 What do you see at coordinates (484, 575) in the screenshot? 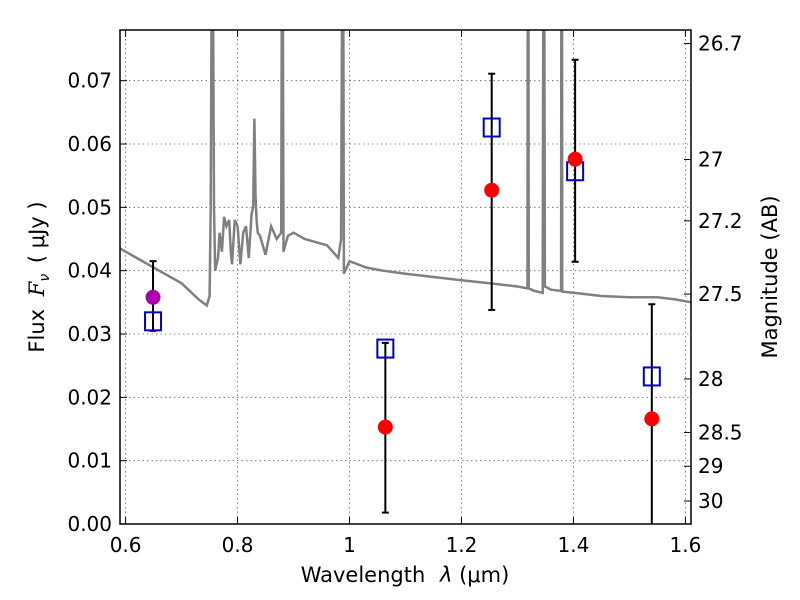
I see `x-axis-label-unit: (μm)` at bounding box center [484, 575].